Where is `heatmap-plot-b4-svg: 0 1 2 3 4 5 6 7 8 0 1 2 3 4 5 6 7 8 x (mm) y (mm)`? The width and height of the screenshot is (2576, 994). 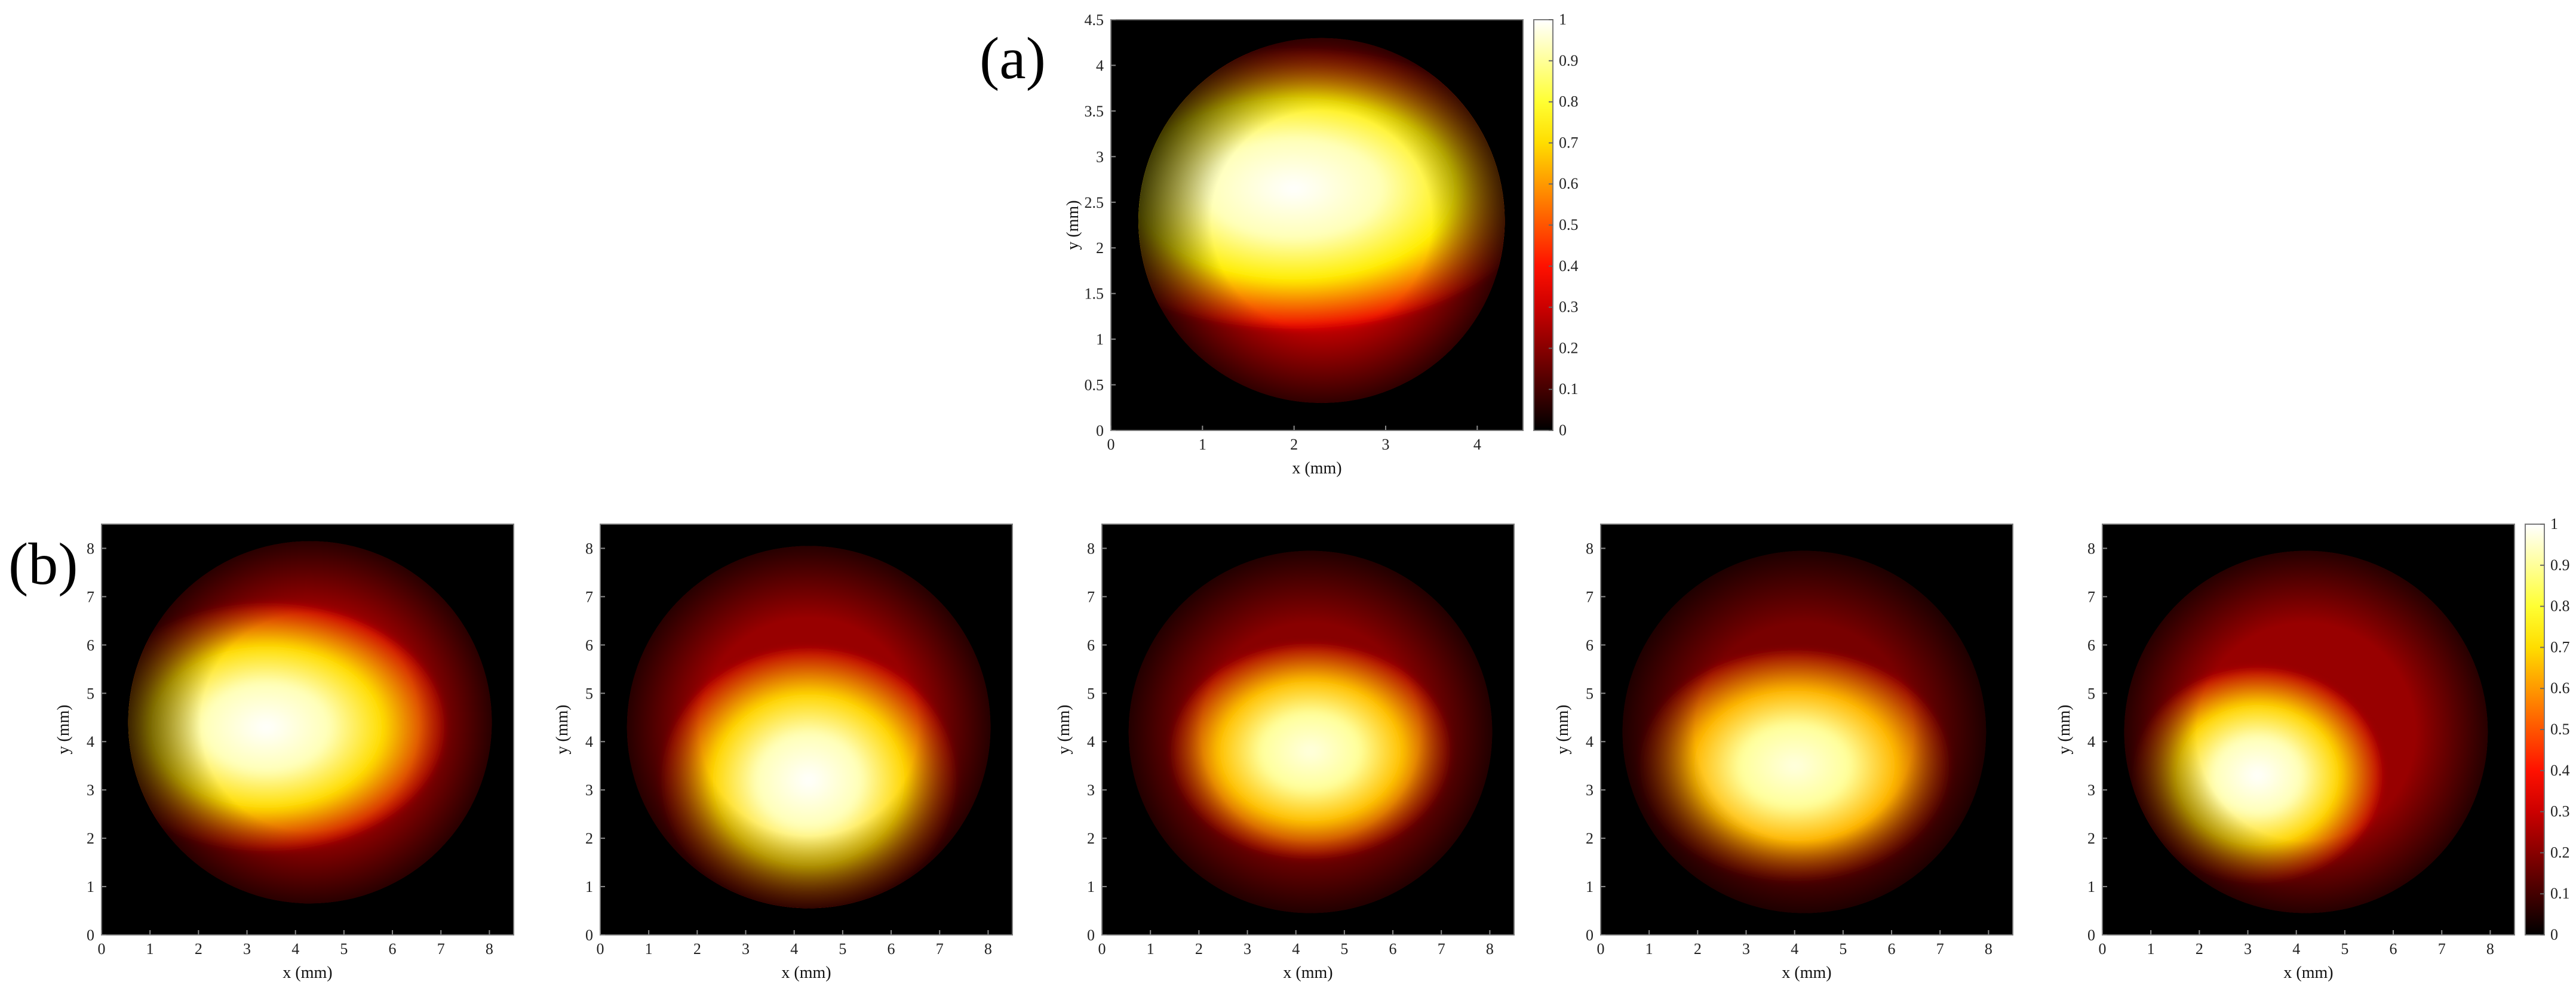 heatmap-plot-b4-svg: 0 1 2 3 4 5 6 7 8 0 1 2 3 4 5 6 7 8 x (mm) y (mm) is located at coordinates (1783, 753).